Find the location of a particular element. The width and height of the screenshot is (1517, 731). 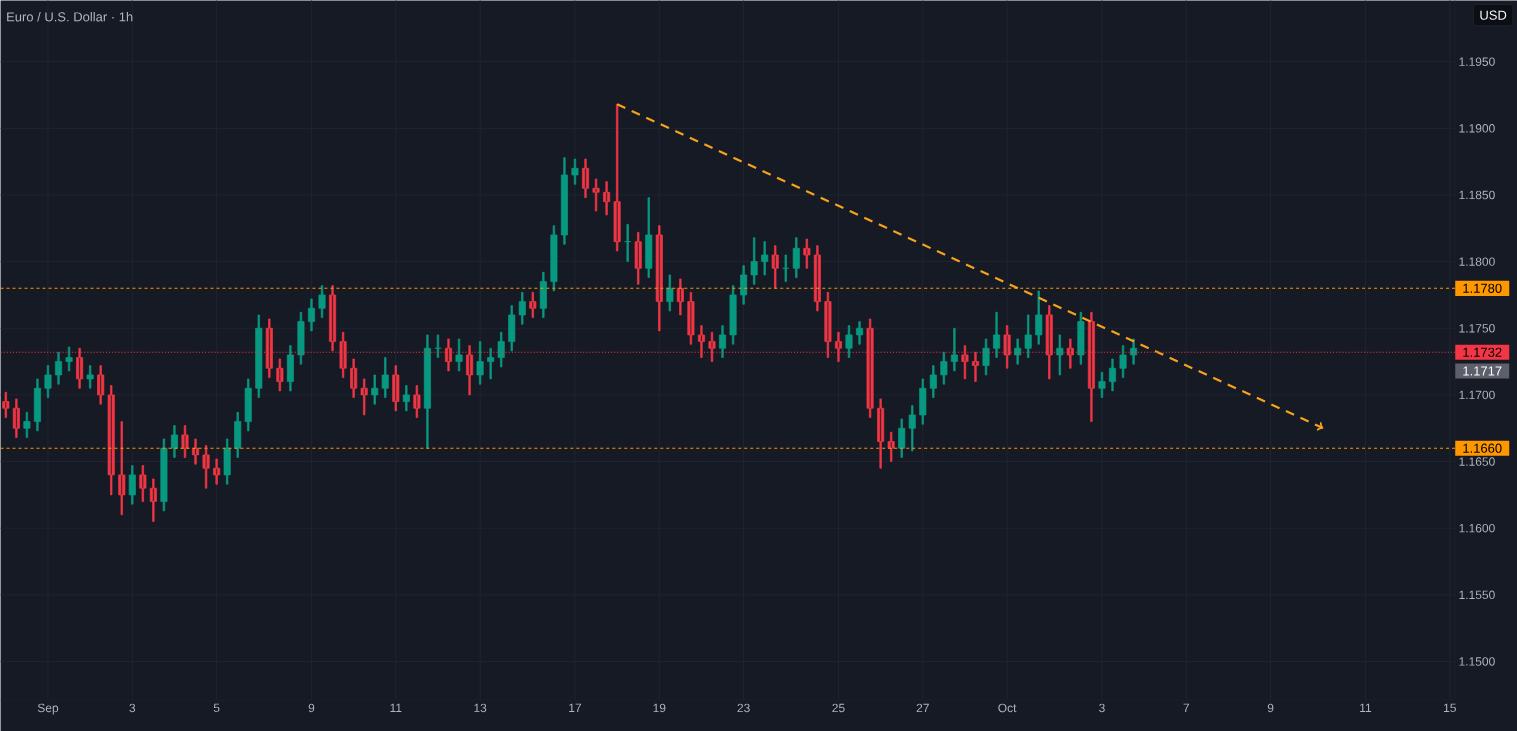

x-tick-label: 27 is located at coordinates (922, 707).